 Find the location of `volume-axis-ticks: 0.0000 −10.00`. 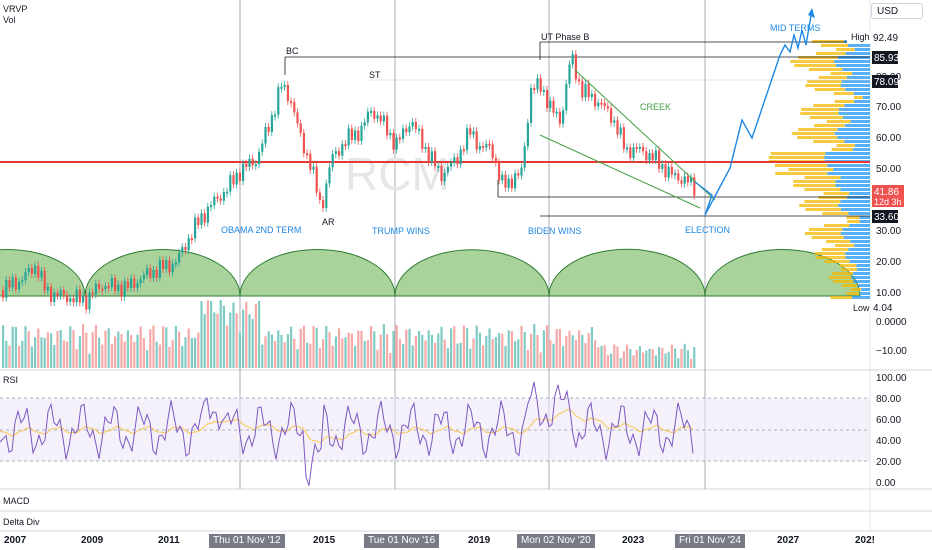

volume-axis-ticks: 0.0000 −10.00 is located at coordinates (891, 337).